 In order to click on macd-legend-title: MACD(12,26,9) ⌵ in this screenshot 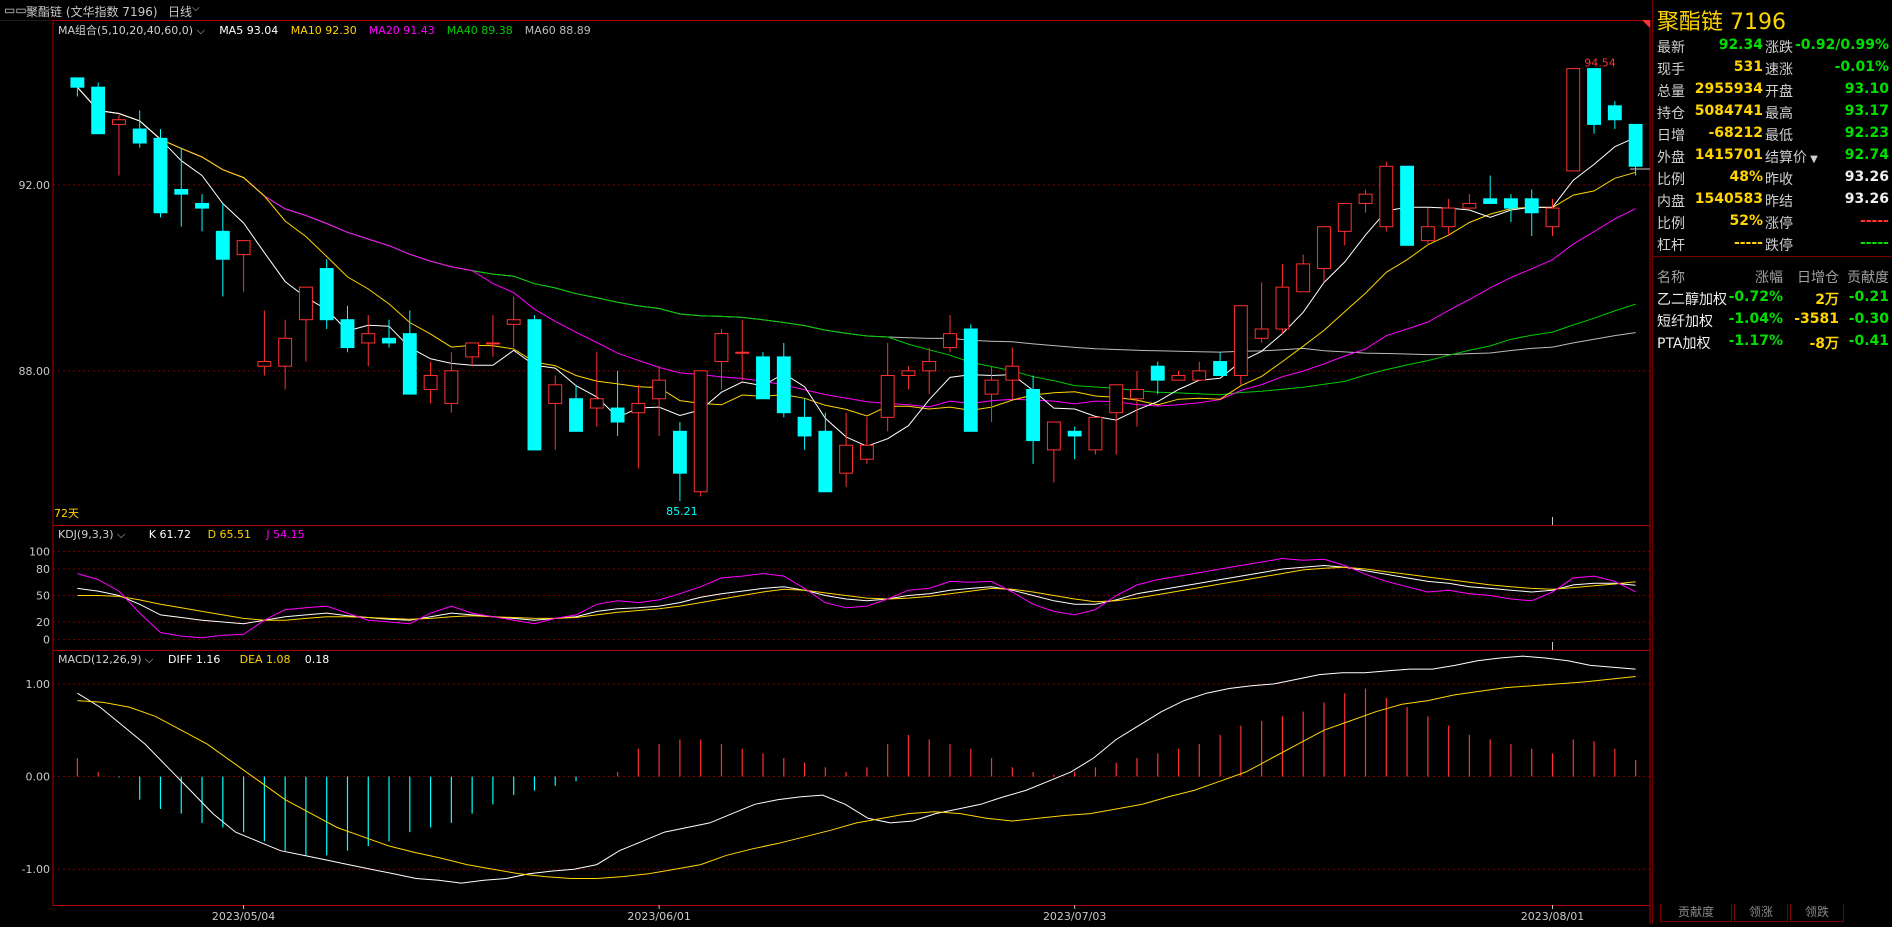, I will do `click(106, 659)`.